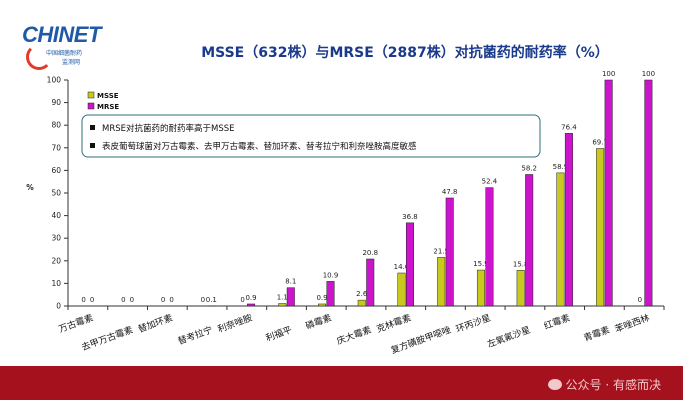  What do you see at coordinates (450, 192) in the screenshot?
I see `data-label-mrse: 47.8` at bounding box center [450, 192].